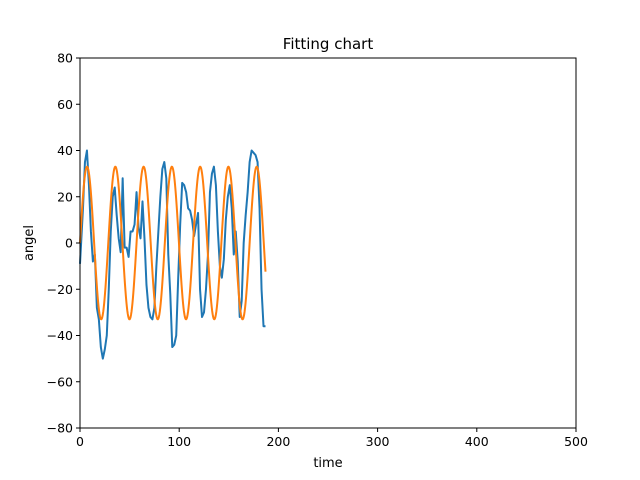 This screenshot has width=640, height=480. What do you see at coordinates (60, 289) in the screenshot?
I see `y-tick-label: −20` at bounding box center [60, 289].